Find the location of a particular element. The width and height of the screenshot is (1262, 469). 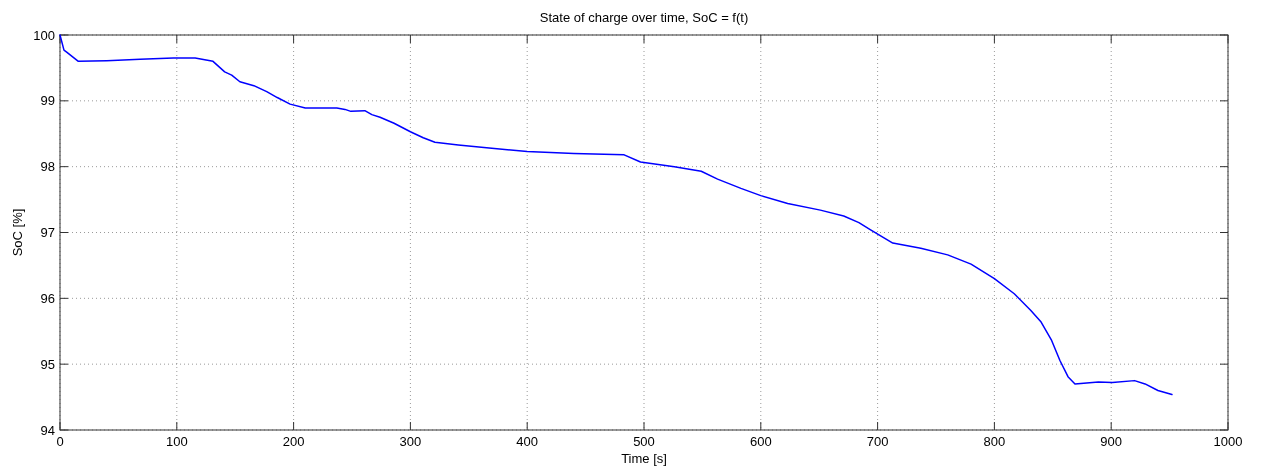

x-tick-label: 700 is located at coordinates (877, 441).